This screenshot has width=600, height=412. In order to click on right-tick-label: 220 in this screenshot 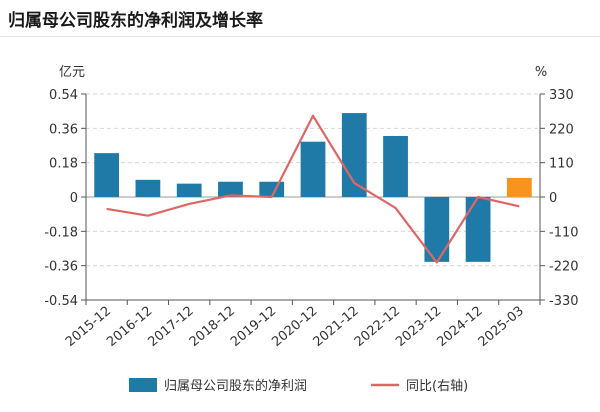, I will do `click(561, 129)`.